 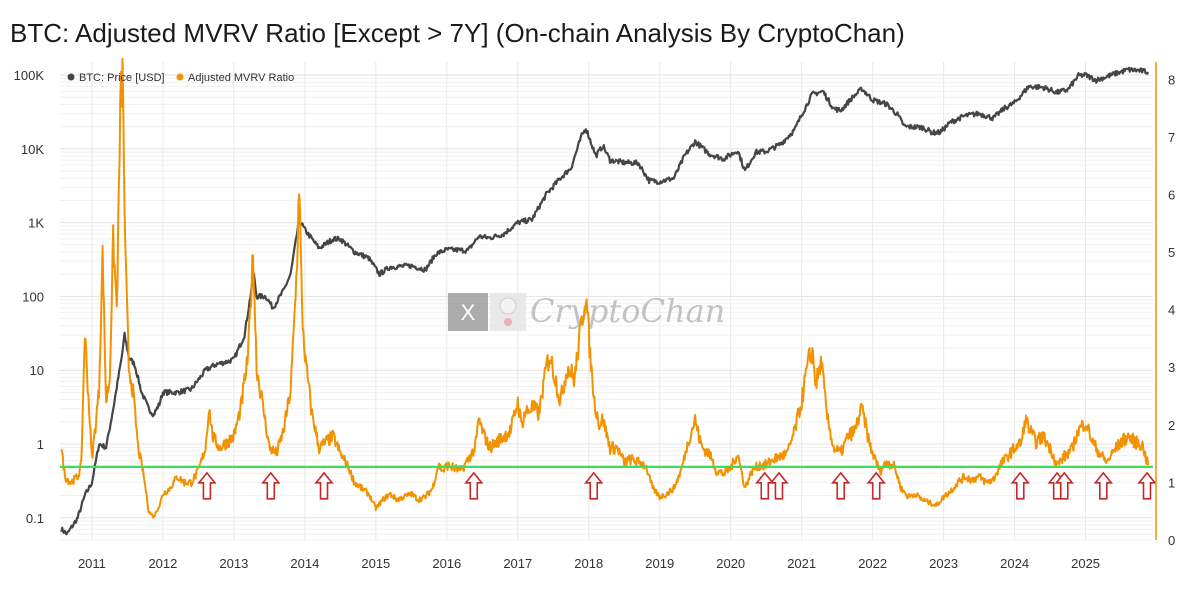 I want to click on x-tick-label: 2016, so click(x=446, y=563).